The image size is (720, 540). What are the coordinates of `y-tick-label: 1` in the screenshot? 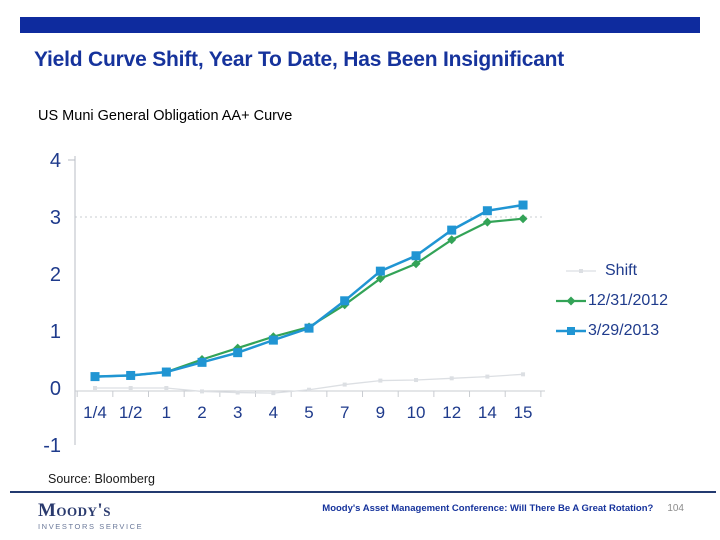 It's located at (55, 332).